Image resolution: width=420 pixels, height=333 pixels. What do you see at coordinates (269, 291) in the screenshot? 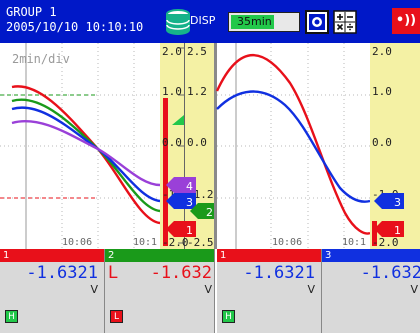
I see `digital-panel-ch1-right: 1 -1.6321 V H` at bounding box center [269, 291].